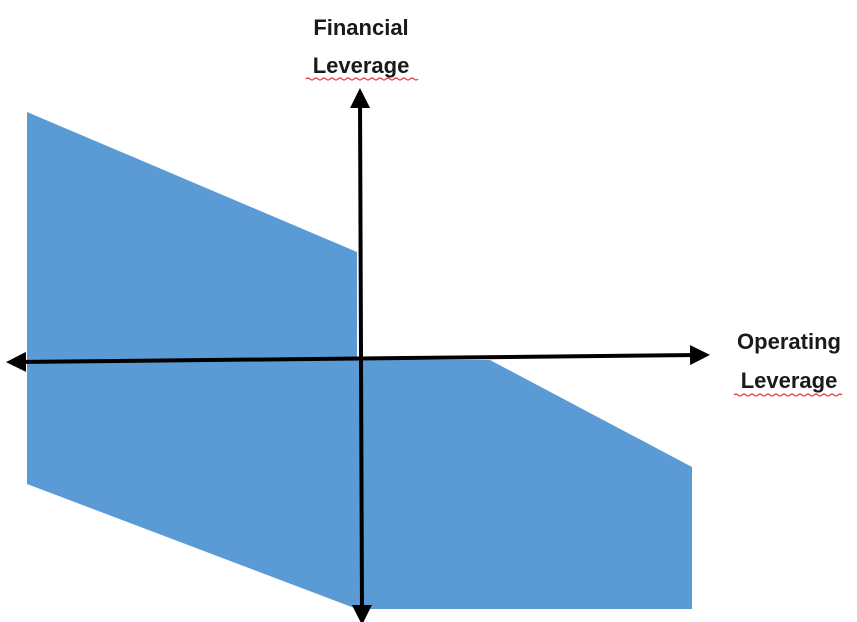  What do you see at coordinates (788, 395) in the screenshot?
I see `x-label-spellcheck-underline` at bounding box center [788, 395].